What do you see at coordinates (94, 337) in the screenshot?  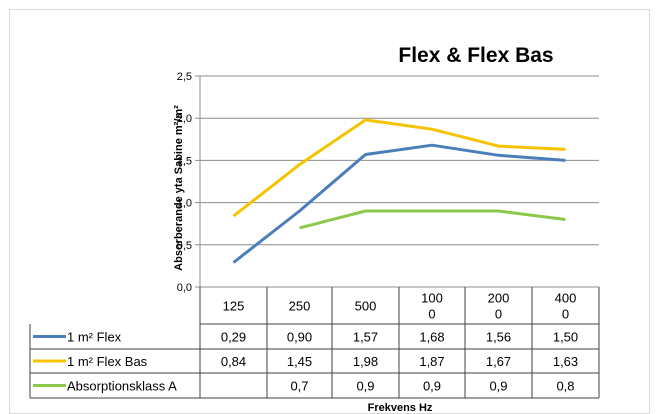 I see `legend-label: 1 m² Flex` at bounding box center [94, 337].